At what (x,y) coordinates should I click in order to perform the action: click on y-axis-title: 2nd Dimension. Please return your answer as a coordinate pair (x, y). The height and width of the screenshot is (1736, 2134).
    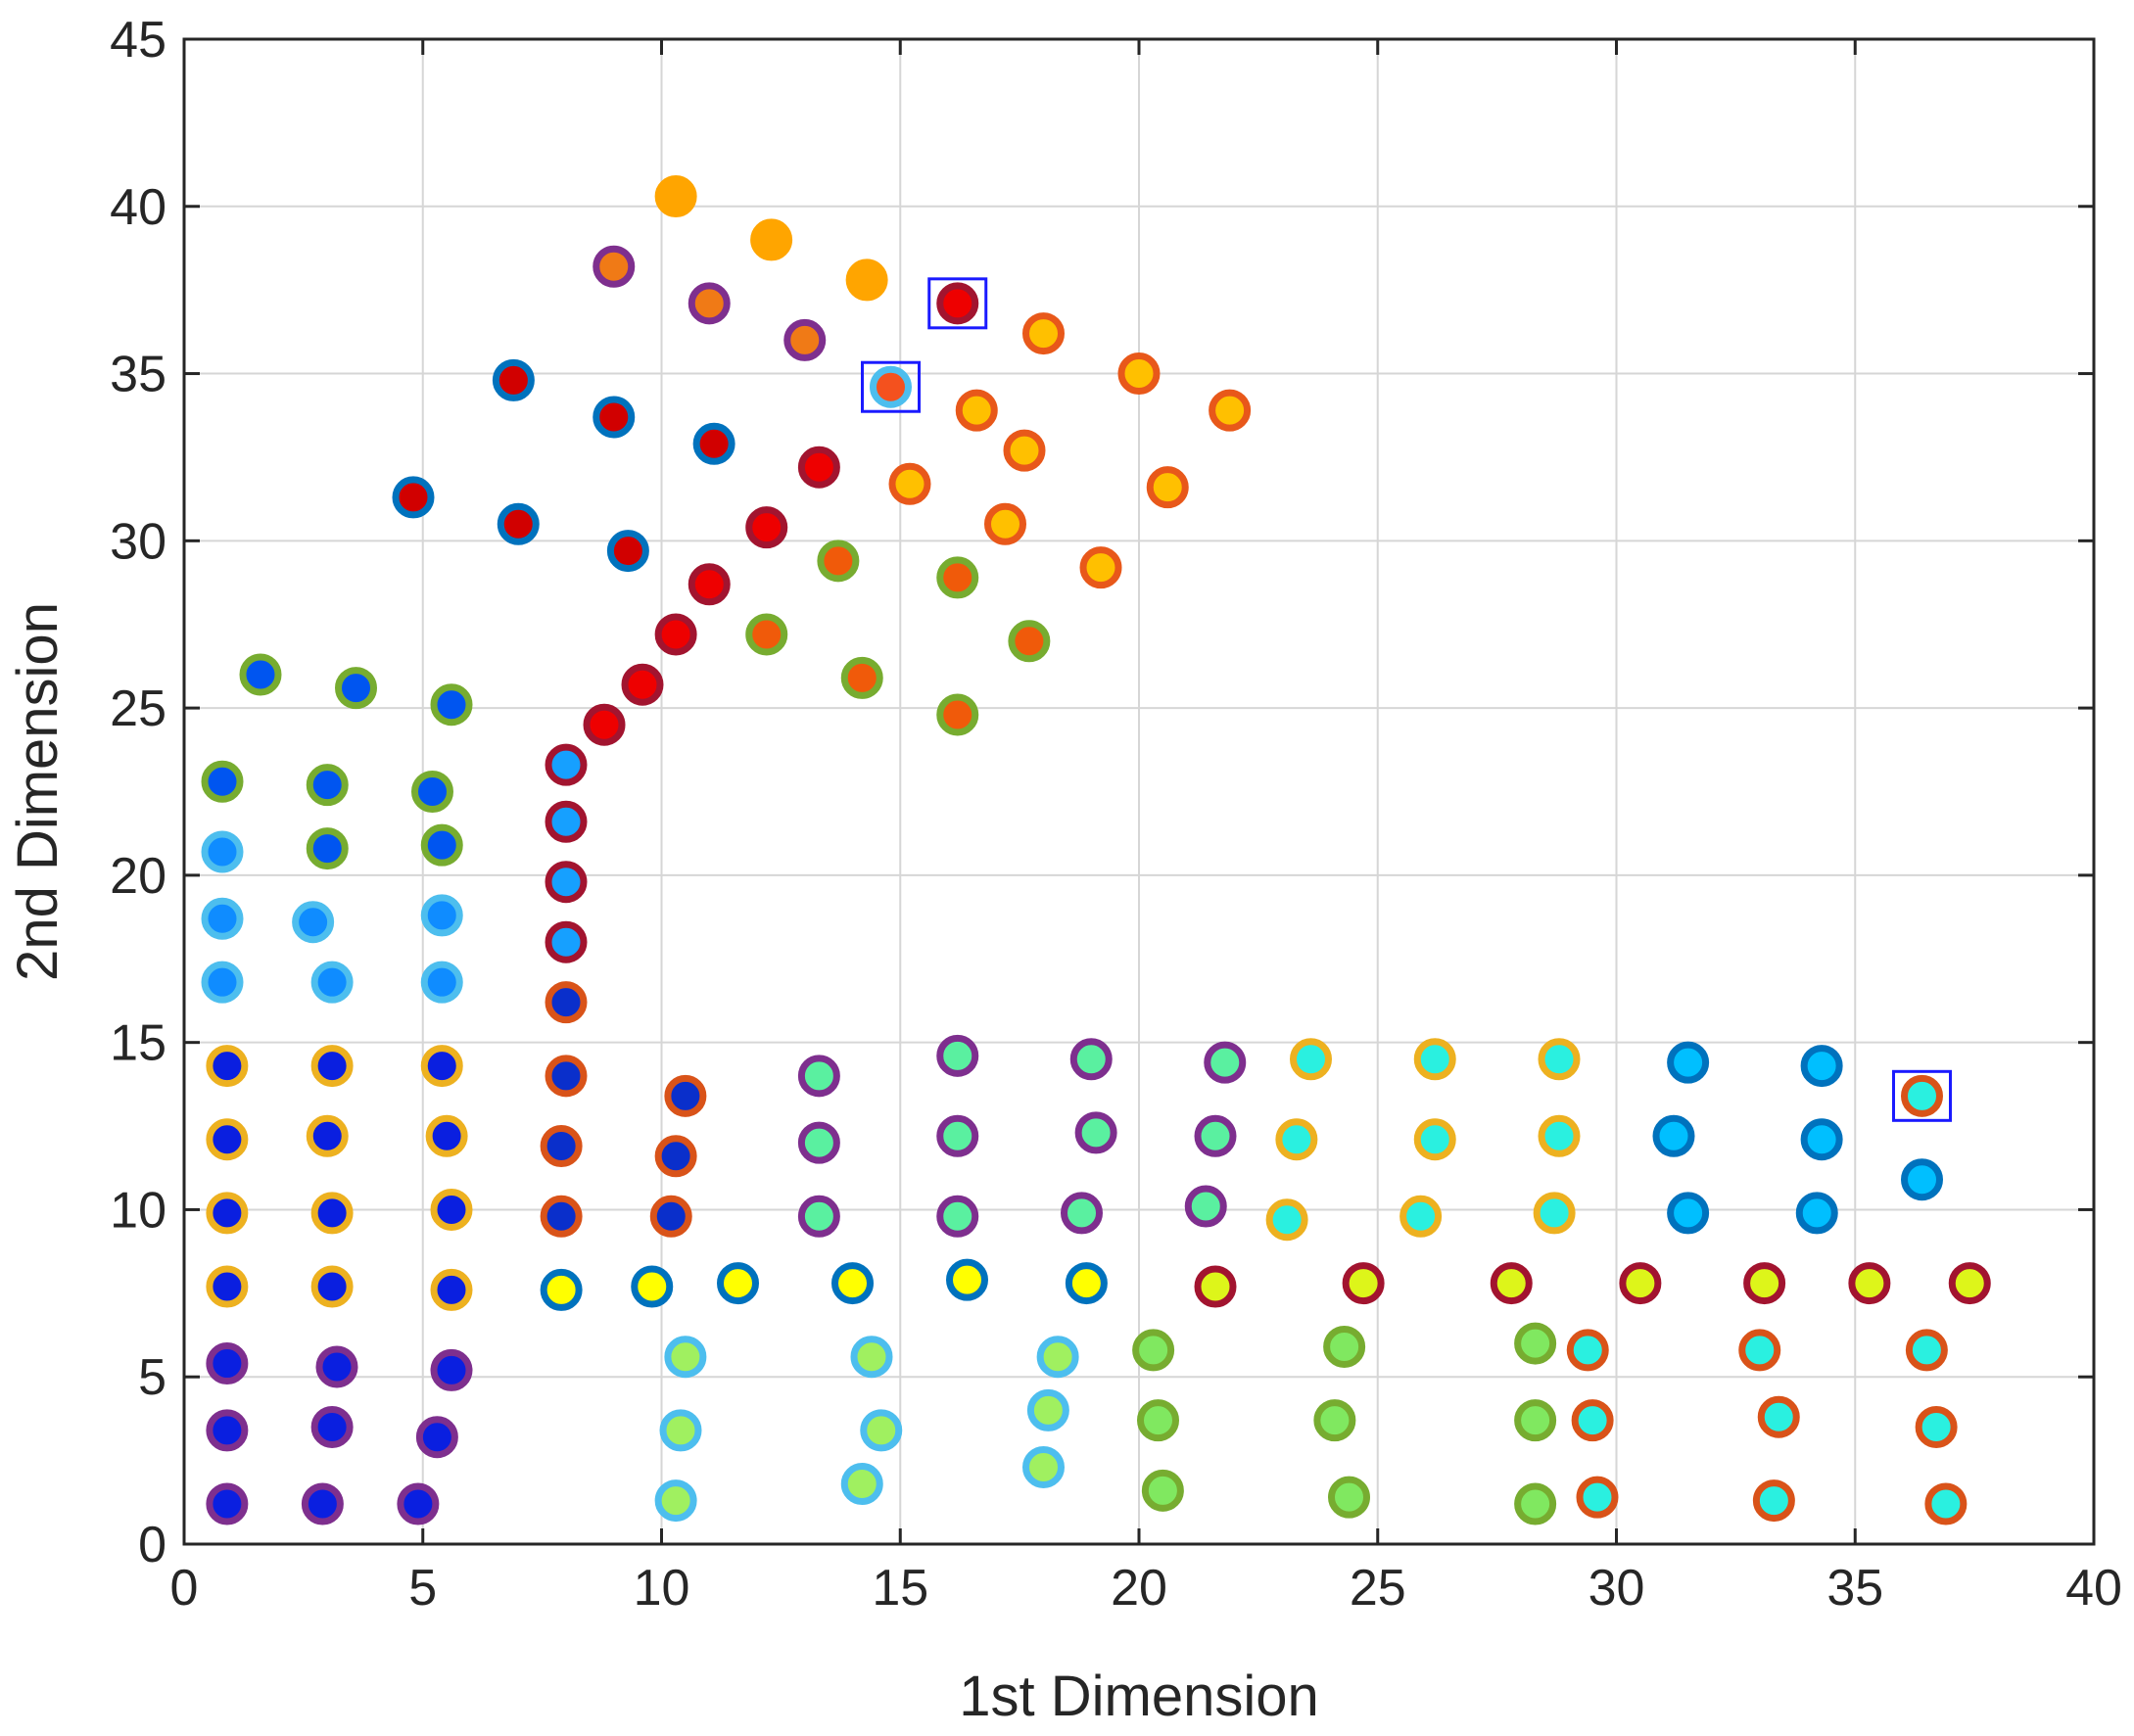
    Looking at the image, I should click on (38, 792).